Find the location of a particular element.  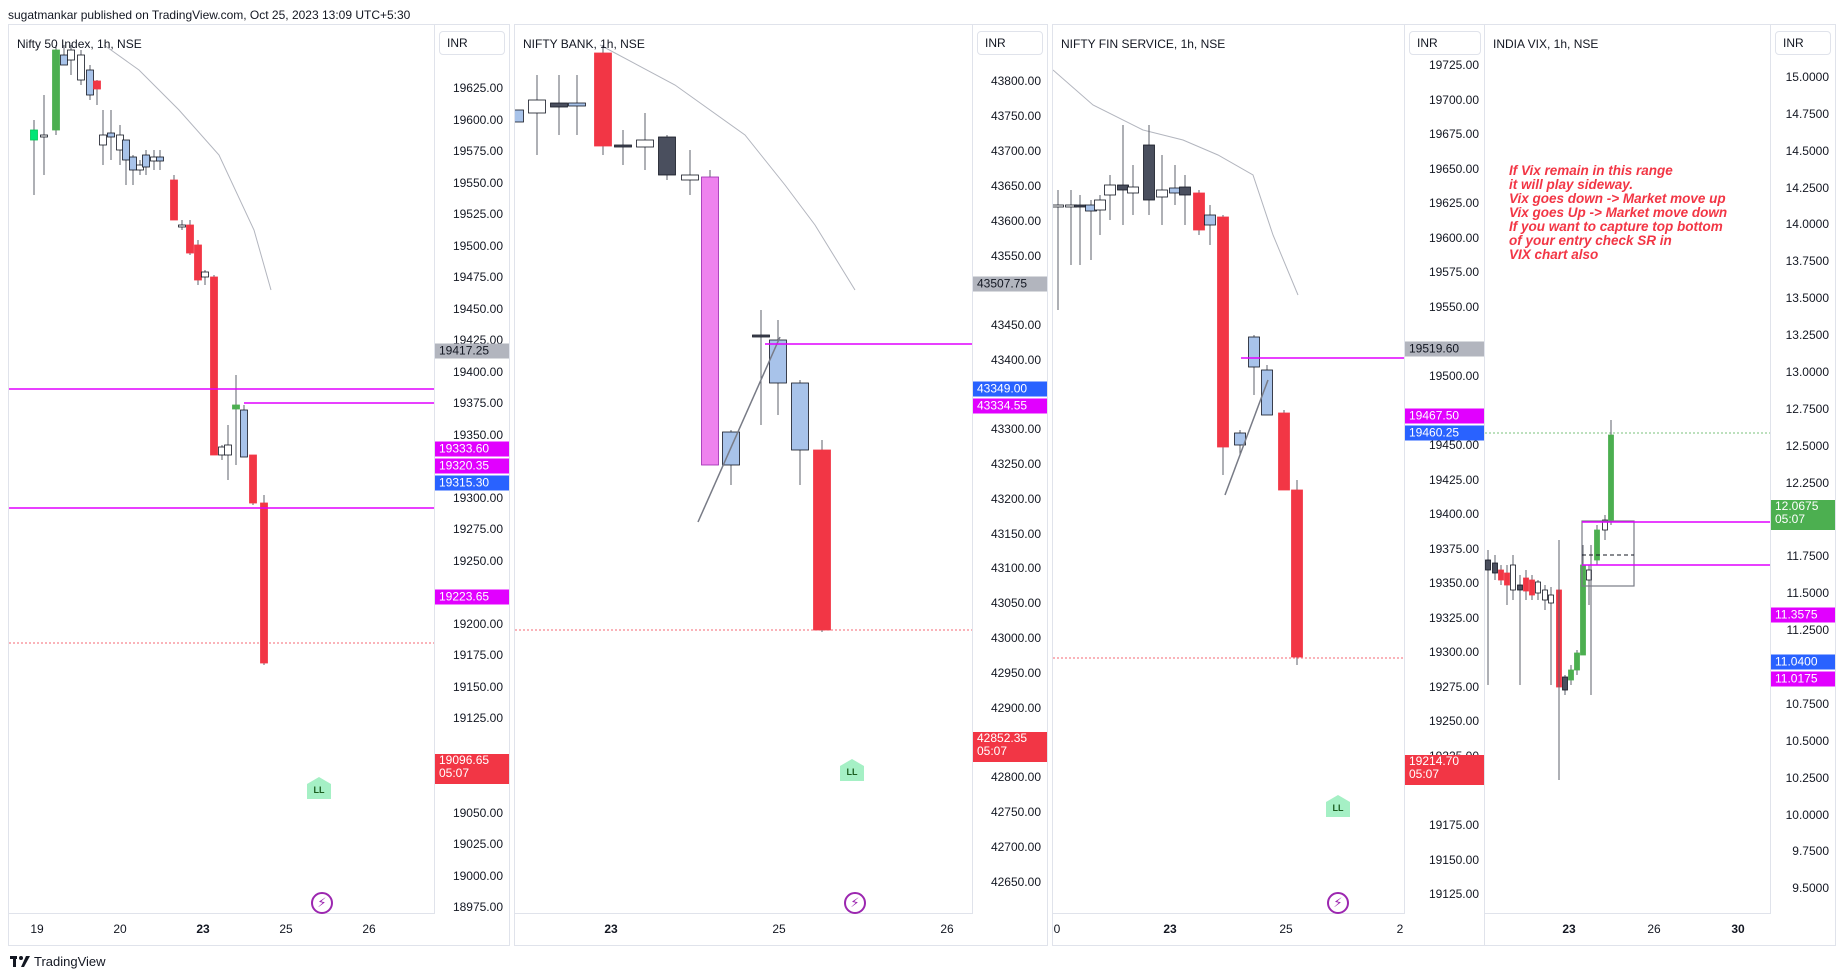

time-axis: 0 23 25 2 is located at coordinates (1229, 929).